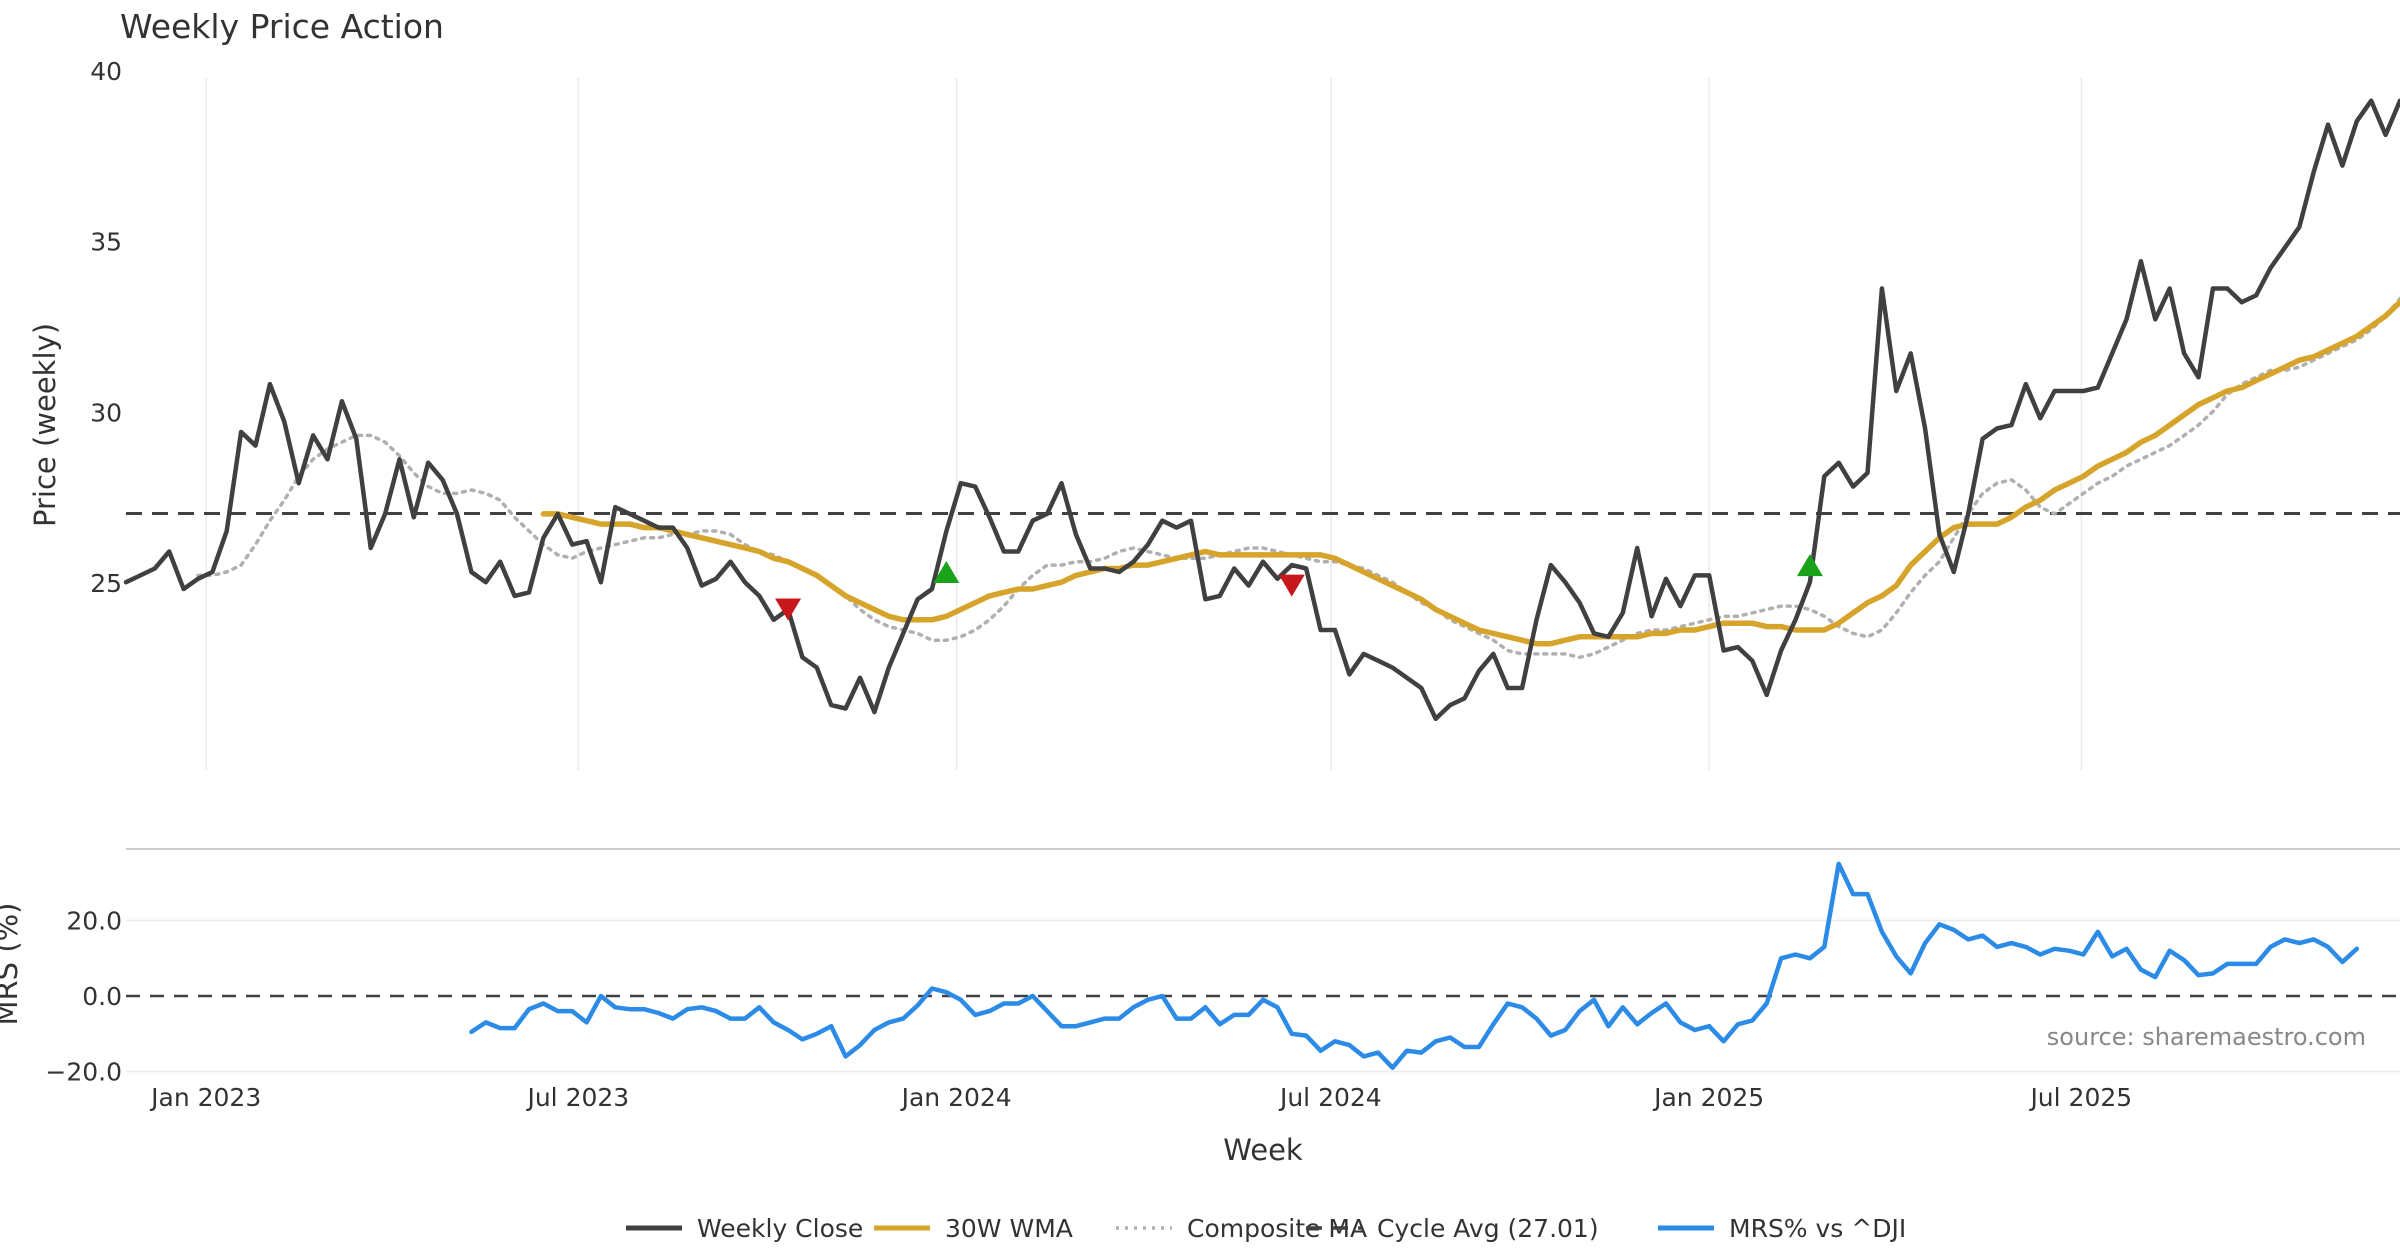 Image resolution: width=2400 pixels, height=1260 pixels. What do you see at coordinates (1708, 1097) in the screenshot?
I see `x-tick-4: Jan 2025` at bounding box center [1708, 1097].